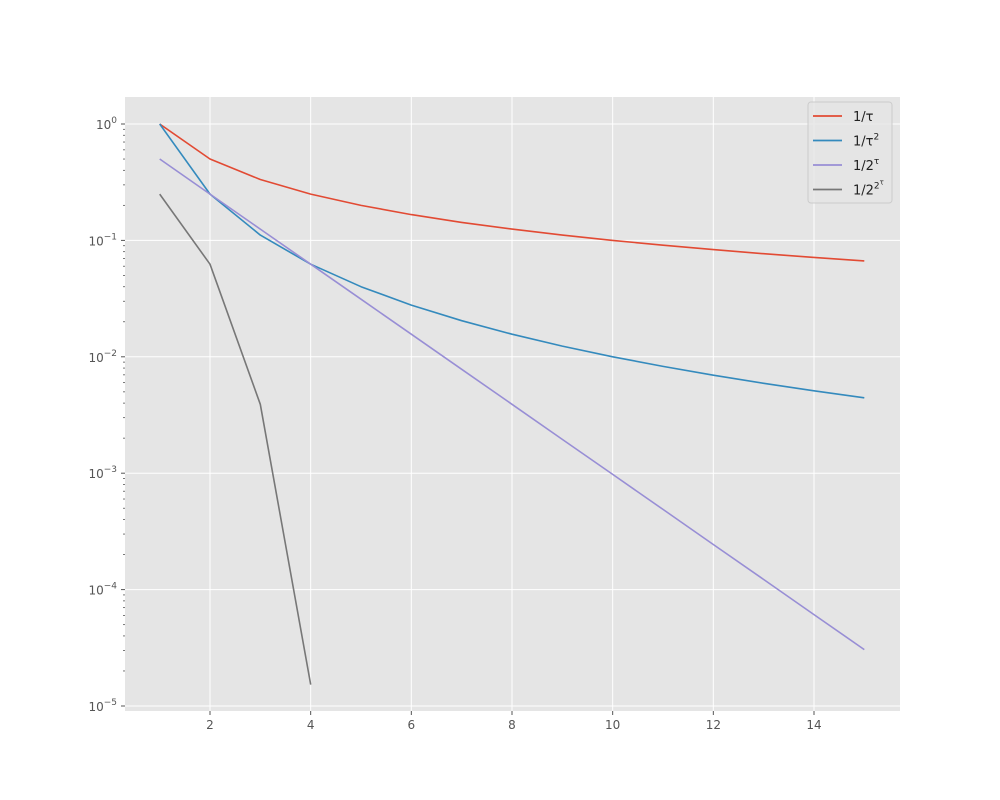 Image resolution: width=1000 pixels, height=800 pixels. I want to click on legend-label: 1/τ, so click(863, 117).